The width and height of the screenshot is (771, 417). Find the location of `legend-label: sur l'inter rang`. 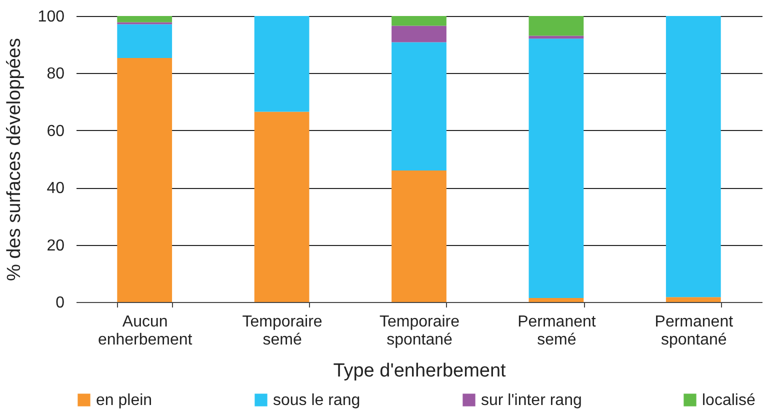

legend-label: sur l'inter rang is located at coordinates (531, 400).